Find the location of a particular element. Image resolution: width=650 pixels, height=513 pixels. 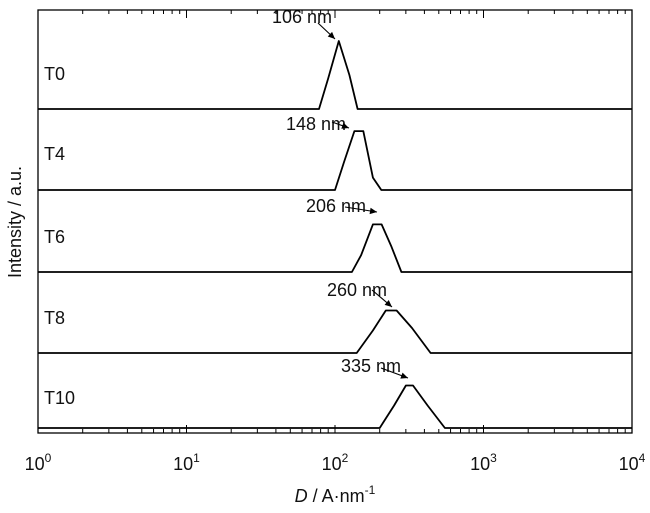

peak-arrowhead-t4 is located at coordinates (345, 125).